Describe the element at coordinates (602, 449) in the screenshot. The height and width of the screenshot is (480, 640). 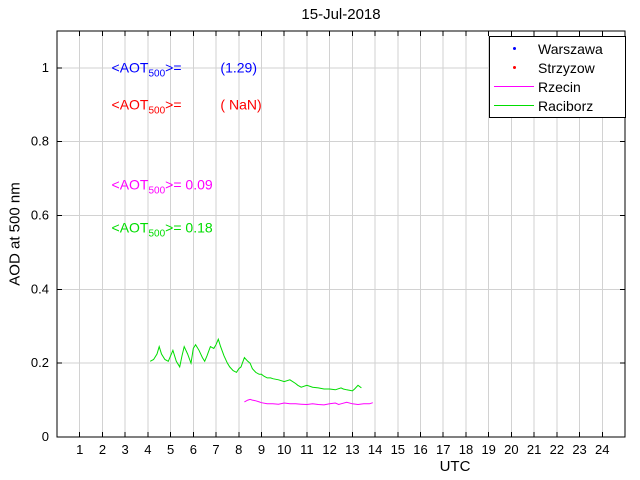
I see `x-tick-label: 24` at that location.